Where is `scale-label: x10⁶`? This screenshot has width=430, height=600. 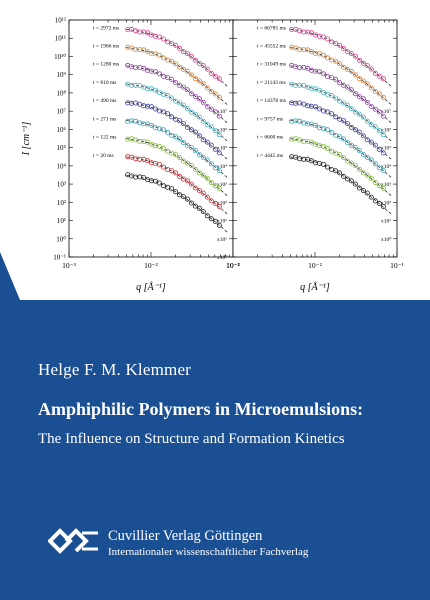
scale-label: x10⁶ is located at coordinates (386, 130).